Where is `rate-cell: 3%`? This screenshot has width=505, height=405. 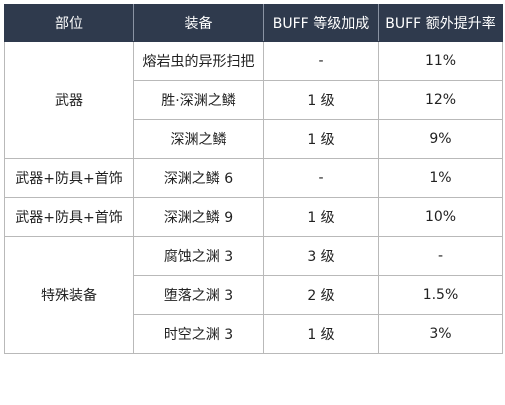 rate-cell: 3% is located at coordinates (440, 334).